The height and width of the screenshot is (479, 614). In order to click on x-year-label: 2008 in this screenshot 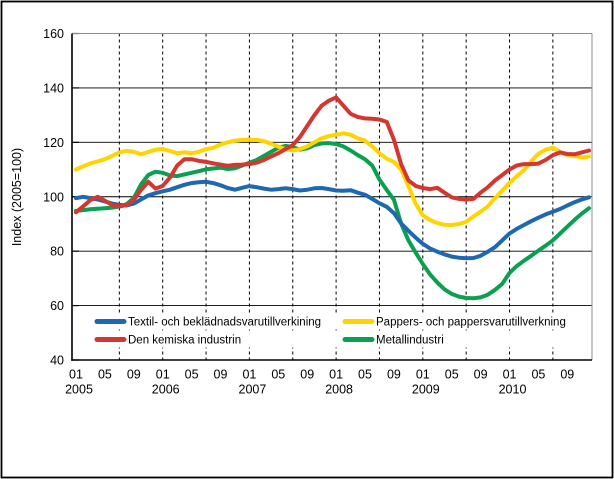, I will do `click(339, 390)`.